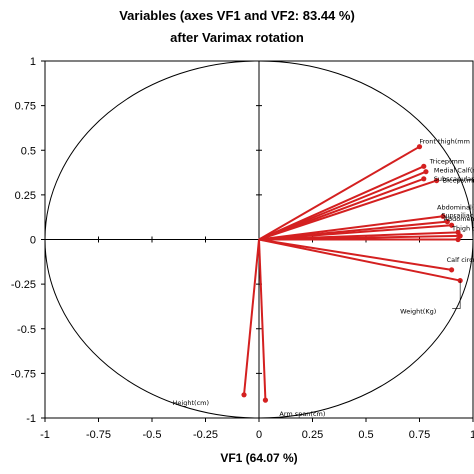 The width and height of the screenshot is (474, 474). What do you see at coordinates (459, 219) in the screenshot?
I see `variable-label: Abdomen w` at bounding box center [459, 219].